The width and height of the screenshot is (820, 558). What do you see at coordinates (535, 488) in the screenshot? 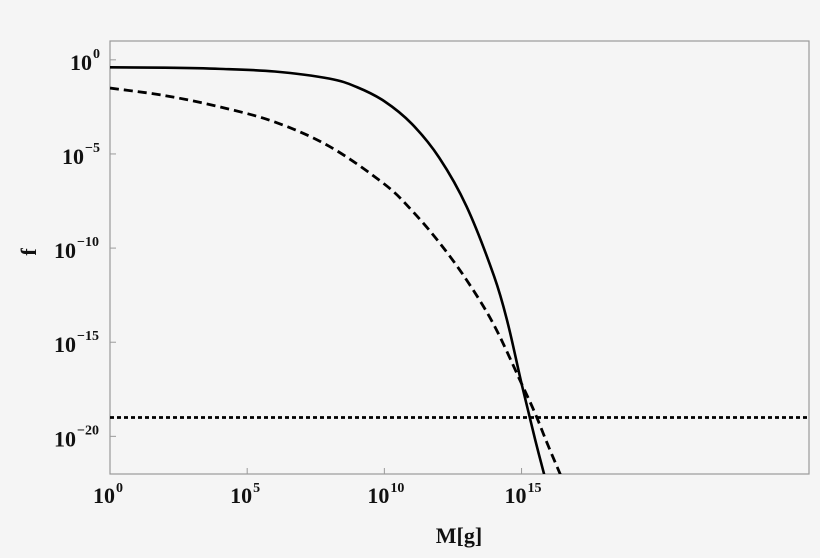
I see `x-tick-exponent: 15` at bounding box center [535, 488].